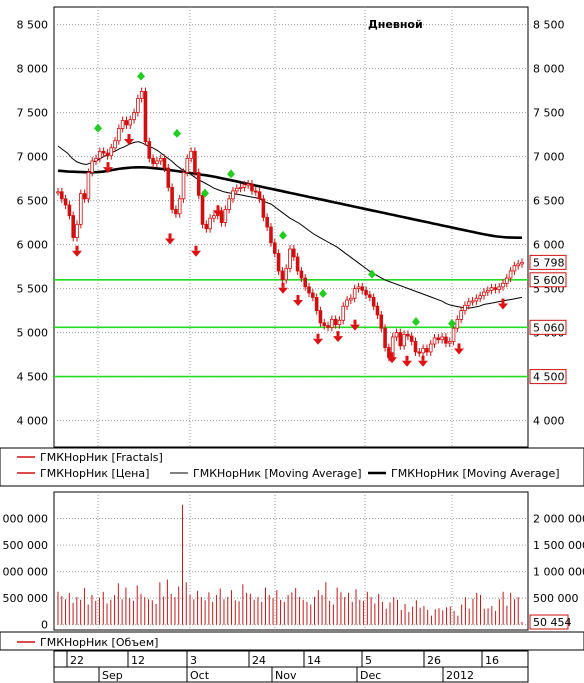 This screenshot has height=683, width=584. What do you see at coordinates (24, 545) in the screenshot?
I see `volume-tick-label-left: 1 500 000` at bounding box center [24, 545].